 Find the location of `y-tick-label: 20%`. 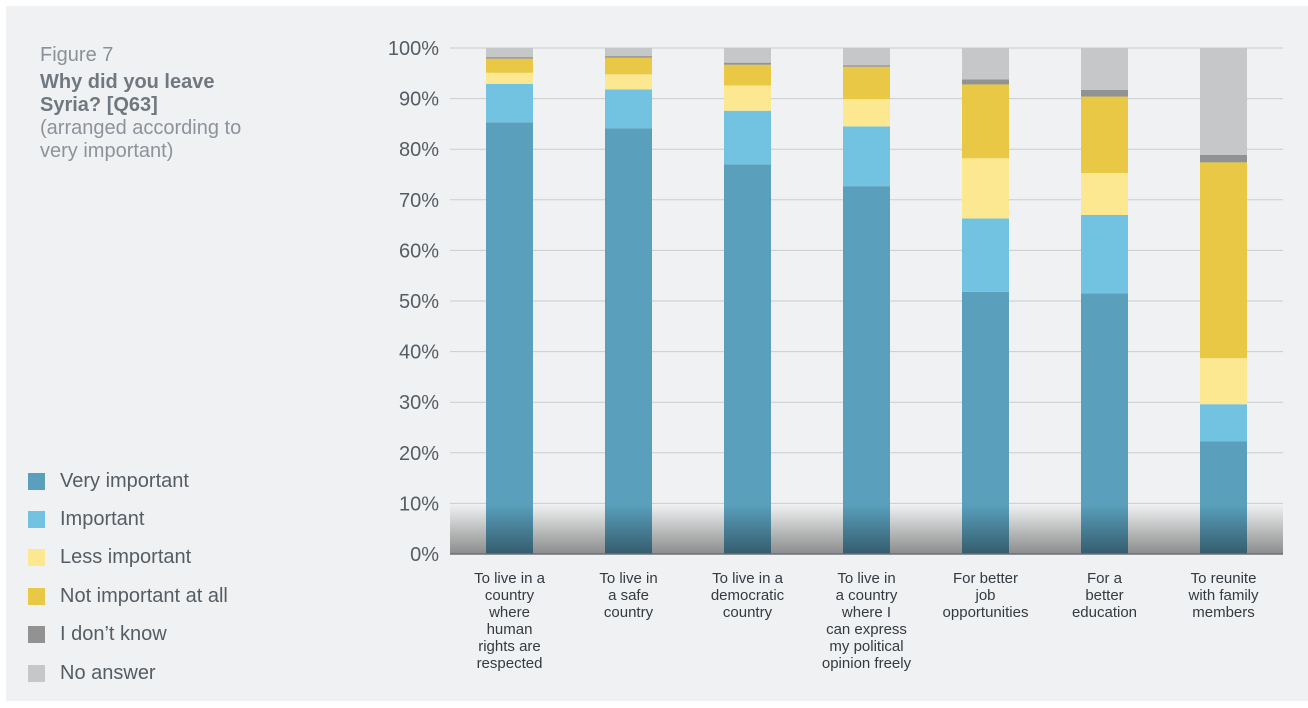

y-tick-label: 20% is located at coordinates (419, 454).